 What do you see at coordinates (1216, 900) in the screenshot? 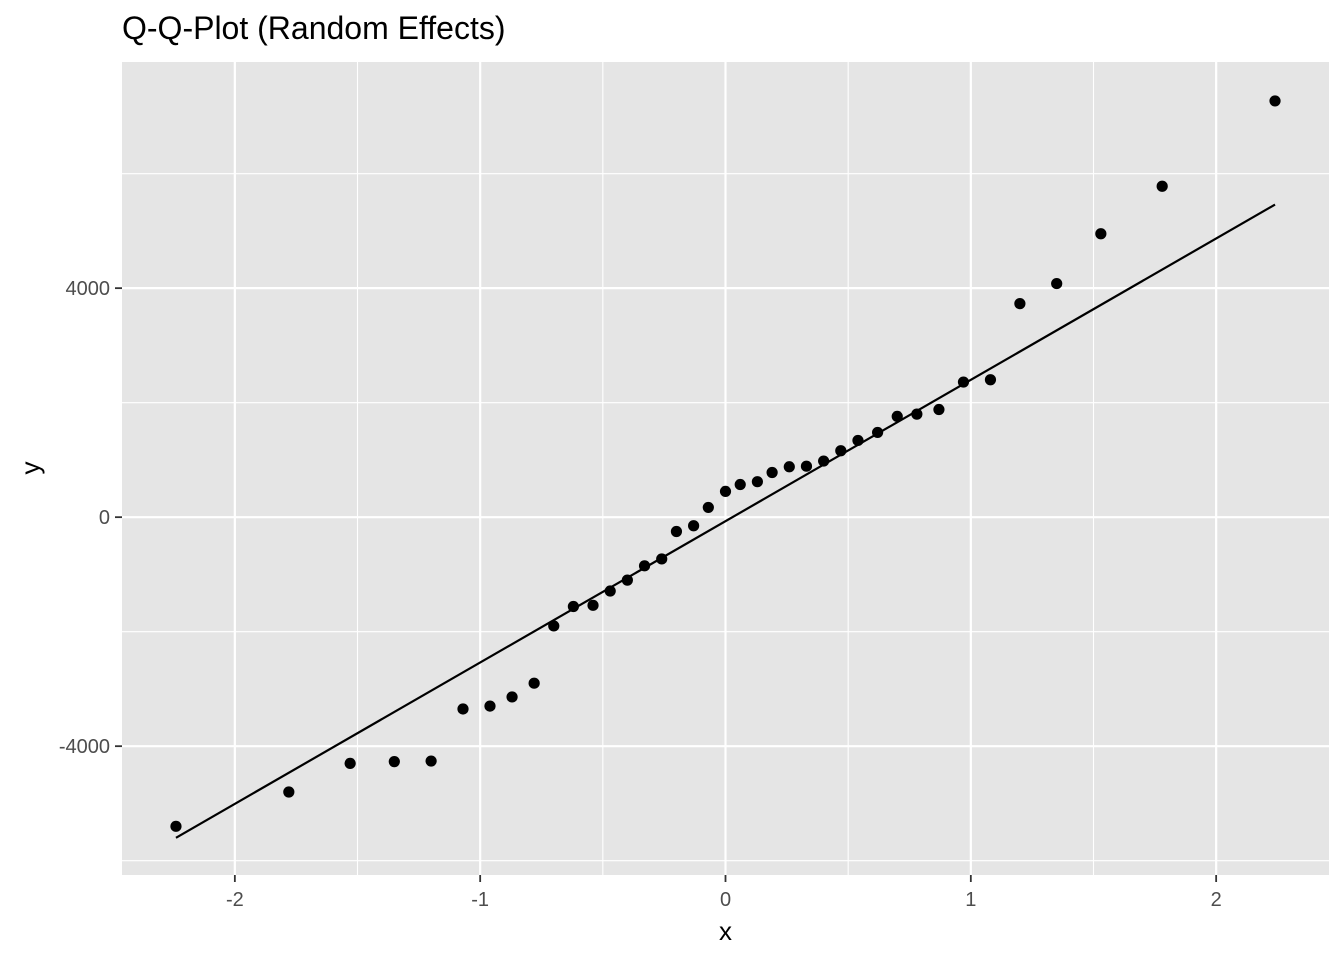
I see `x-tick-label: 2` at bounding box center [1216, 900].